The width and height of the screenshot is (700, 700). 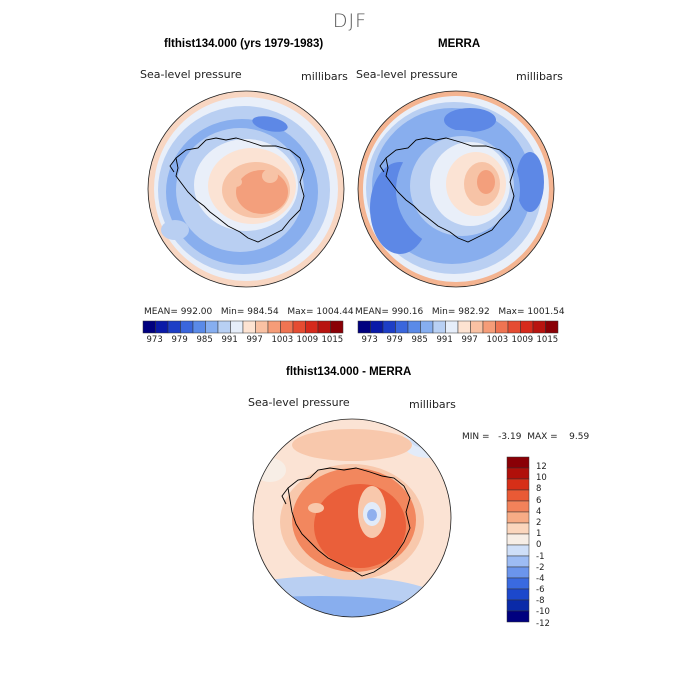 I want to click on top-left-variable-label: Sea-level pressure, so click(x=191, y=74).